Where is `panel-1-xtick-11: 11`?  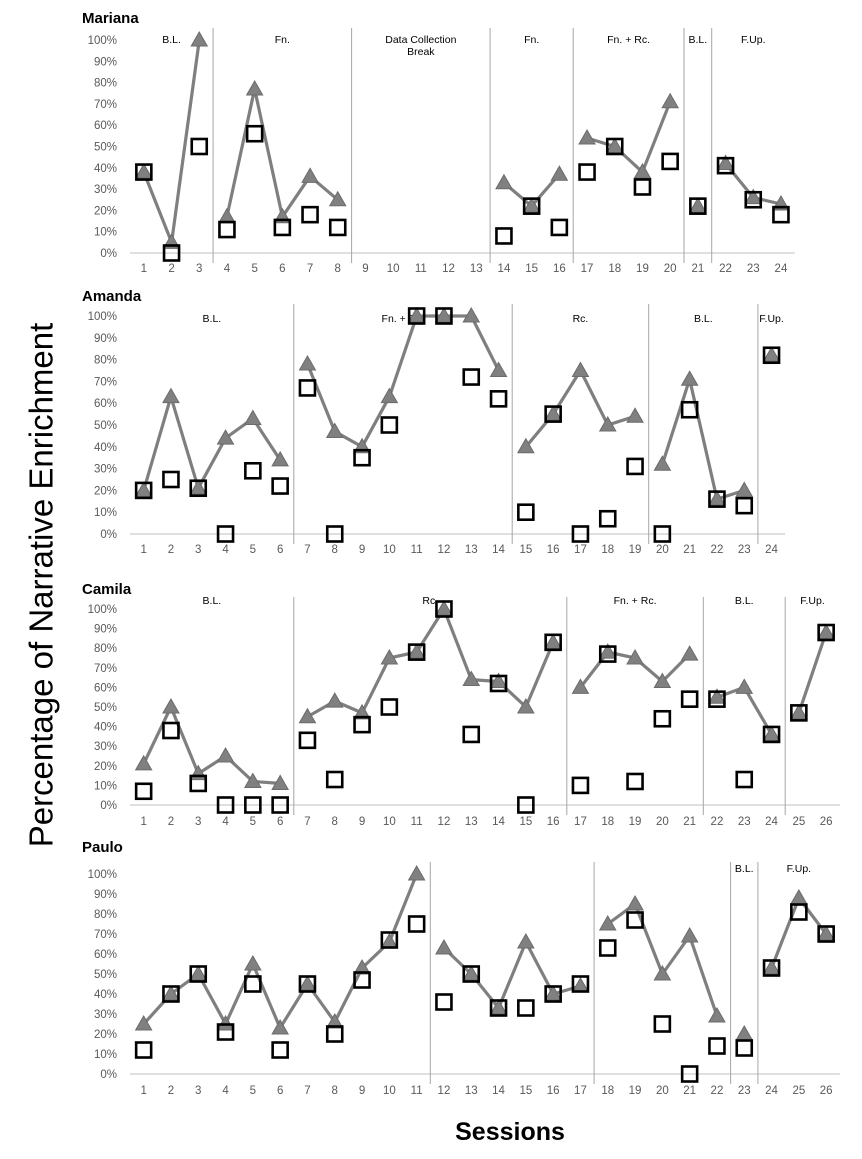 panel-1-xtick-11: 11 is located at coordinates (421, 269).